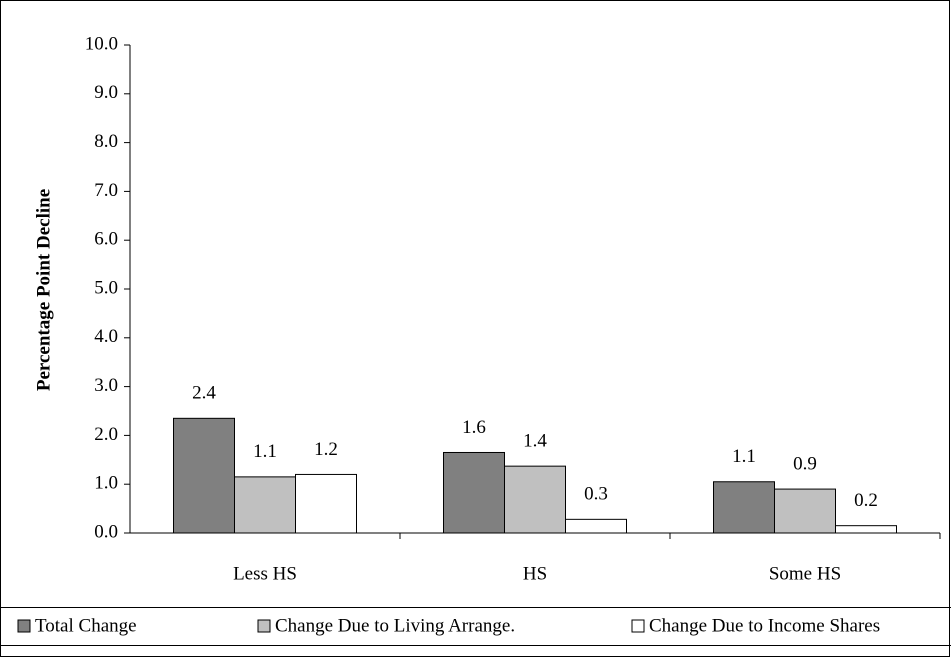  I want to click on data-label: 0.9, so click(805, 463).